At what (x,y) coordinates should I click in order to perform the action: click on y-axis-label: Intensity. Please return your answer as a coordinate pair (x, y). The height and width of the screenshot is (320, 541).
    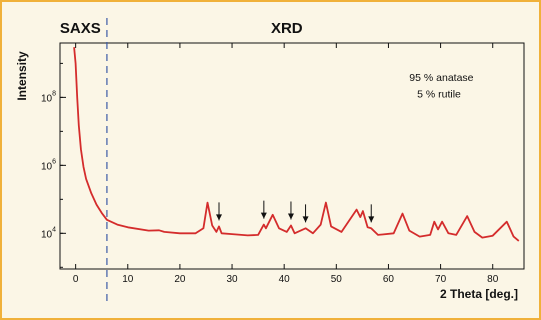
    Looking at the image, I should click on (22, 76).